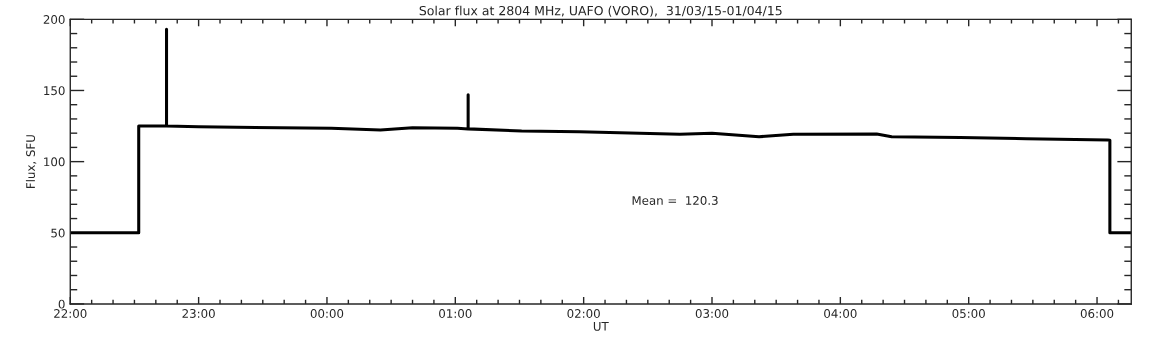  I want to click on y-tick-label: 0, so click(61, 304).